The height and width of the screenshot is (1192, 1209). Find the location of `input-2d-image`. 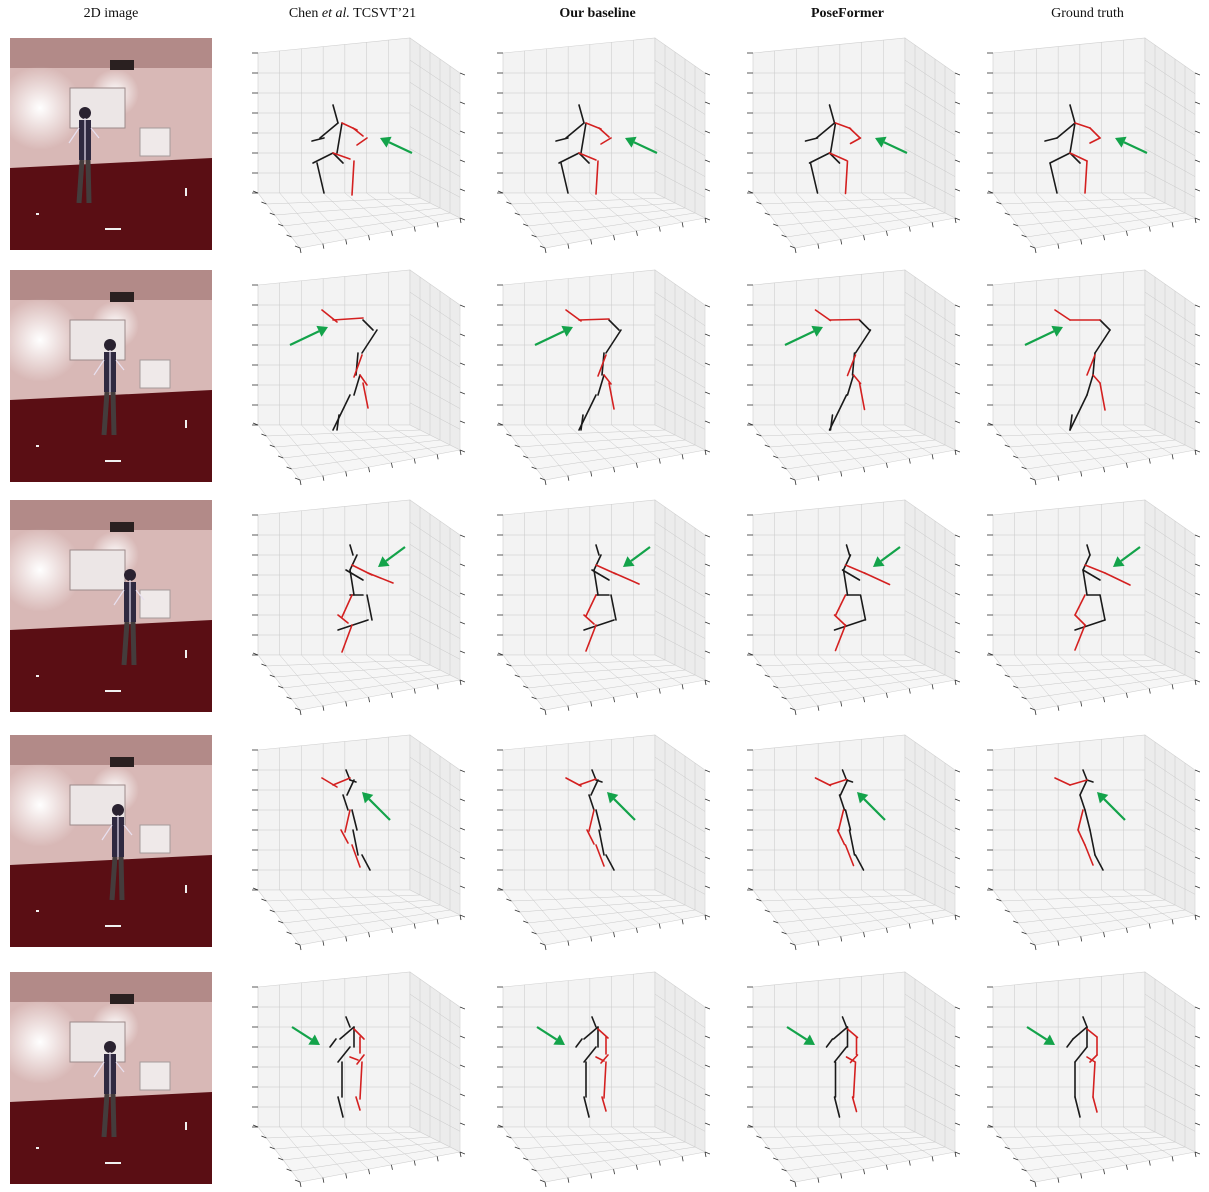

input-2d-image is located at coordinates (111, 606).